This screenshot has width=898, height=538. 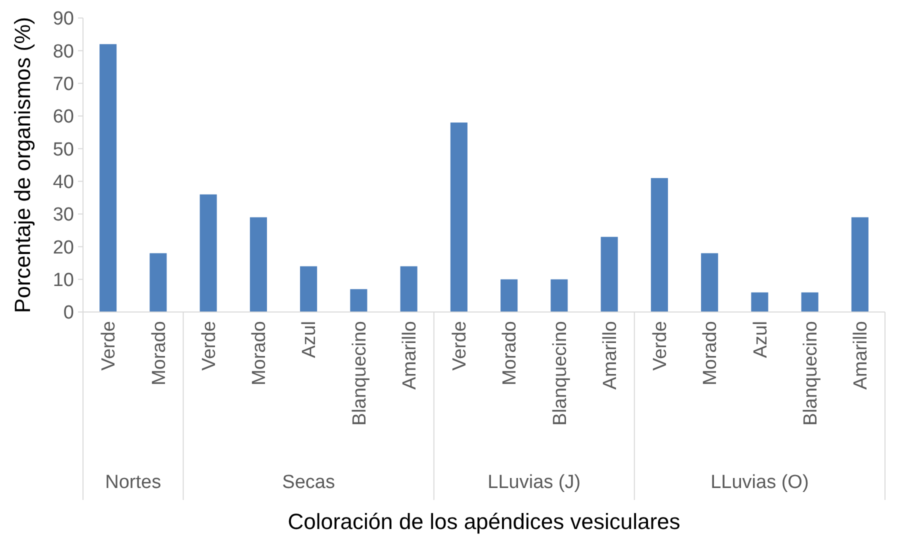 I want to click on y-tick-label: 0, so click(x=68, y=313).